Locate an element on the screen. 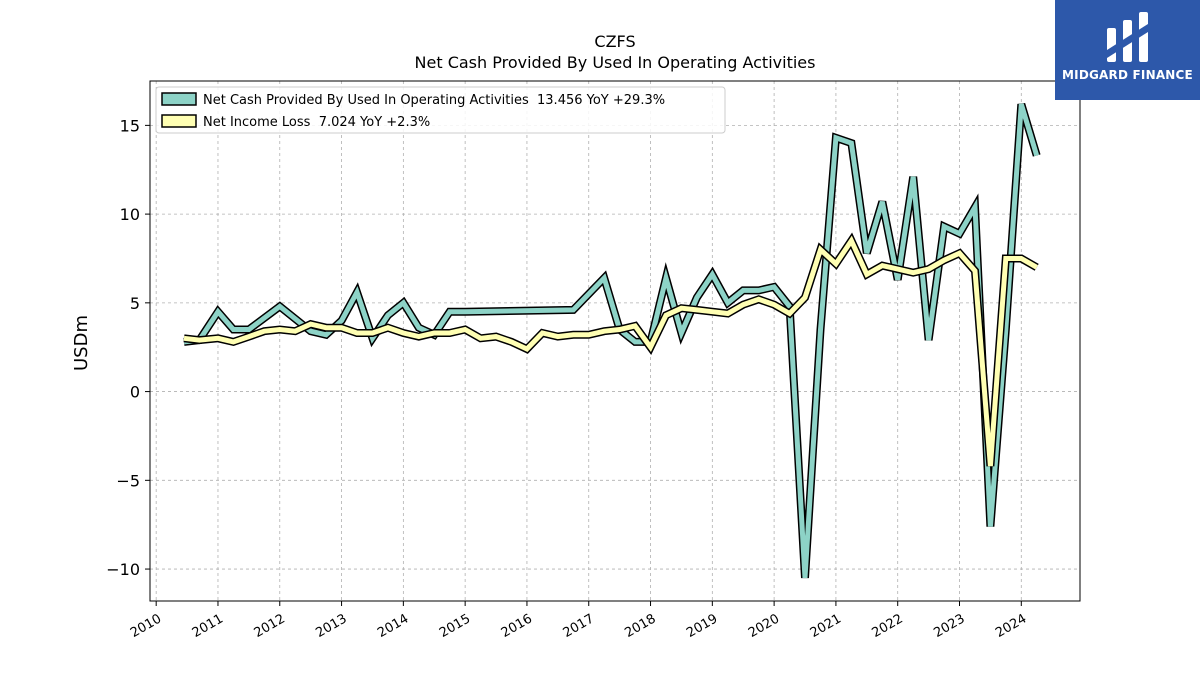  logo-text: MIDGARD FINANCE is located at coordinates (1127, 75).